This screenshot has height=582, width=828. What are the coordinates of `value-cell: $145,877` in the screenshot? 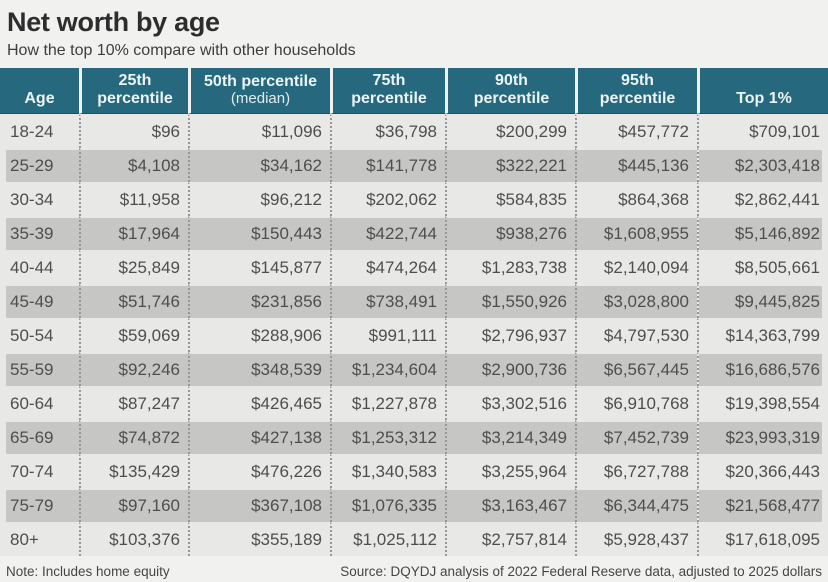 It's located at (259, 267).